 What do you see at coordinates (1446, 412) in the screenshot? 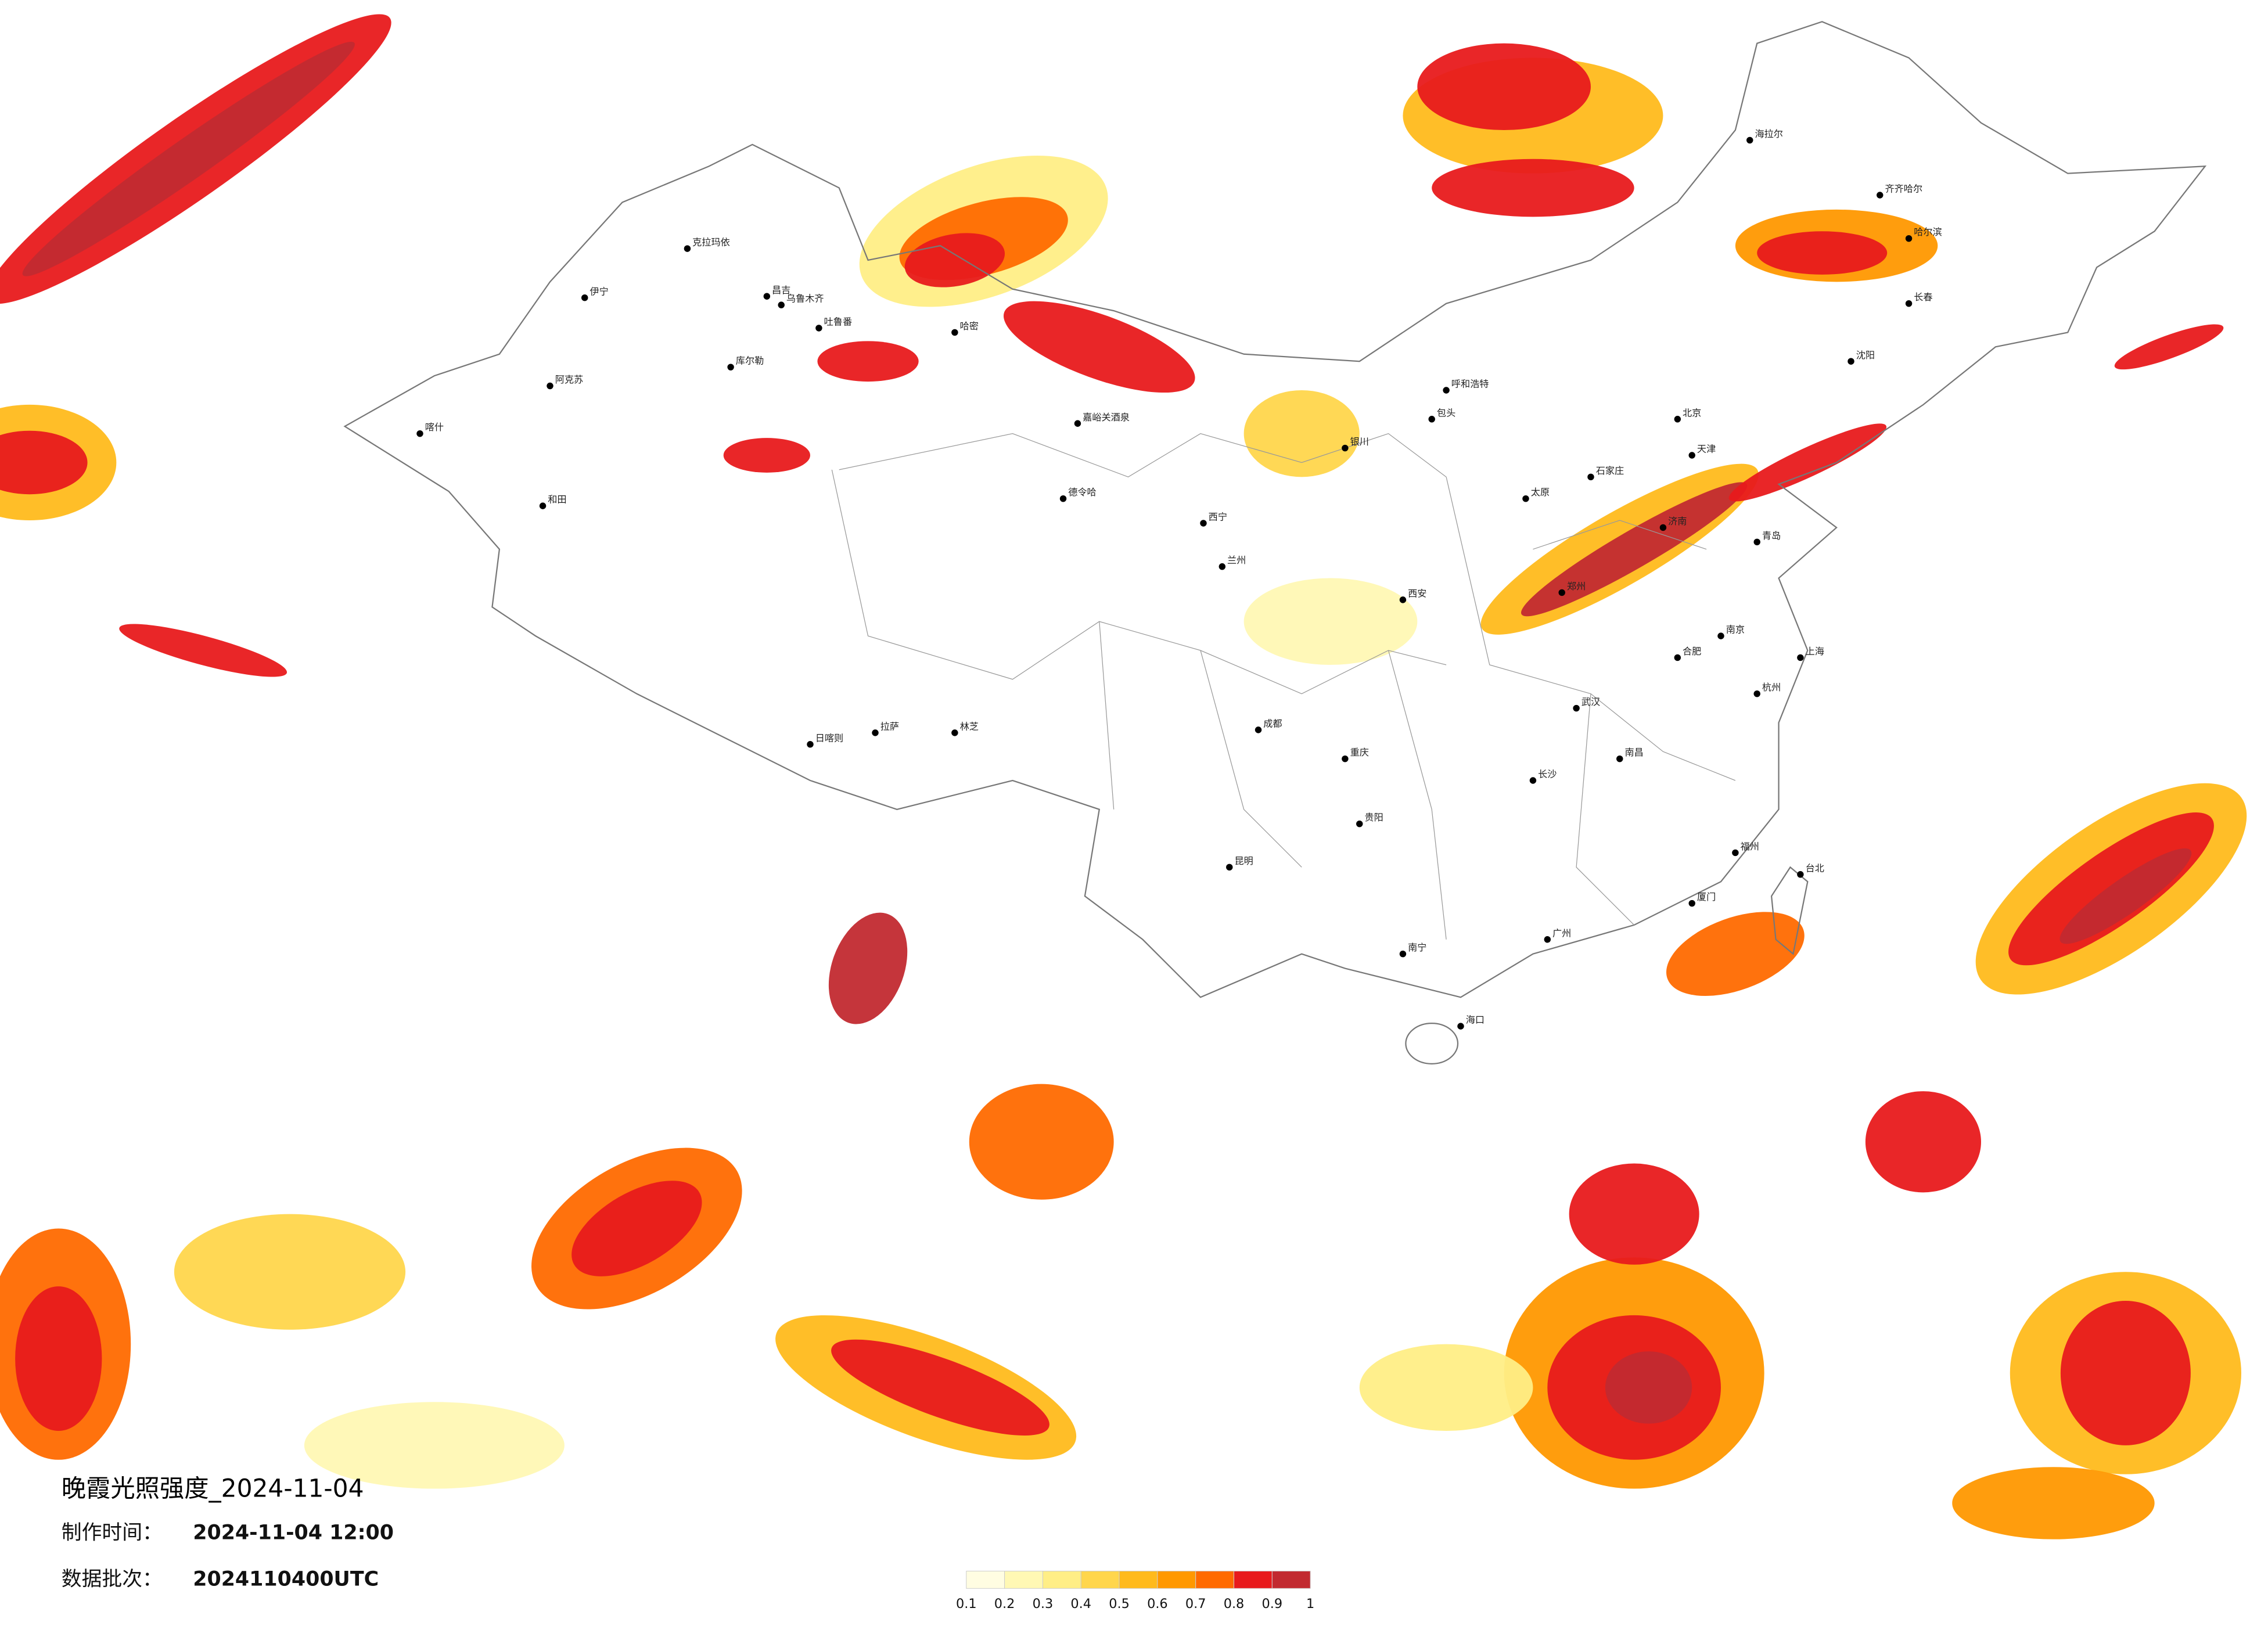
I see `city-label: 包头` at bounding box center [1446, 412].